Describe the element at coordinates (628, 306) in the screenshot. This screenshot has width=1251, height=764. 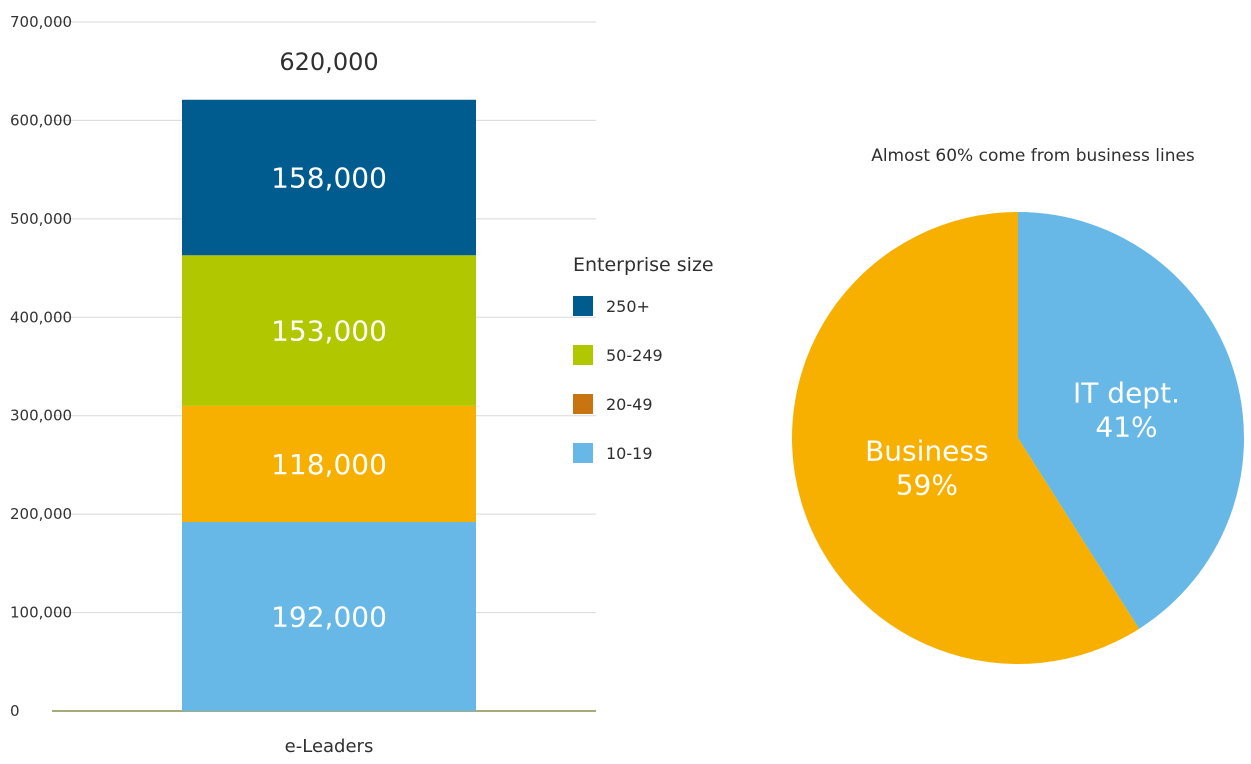
I see `legend-label: 250+` at that location.